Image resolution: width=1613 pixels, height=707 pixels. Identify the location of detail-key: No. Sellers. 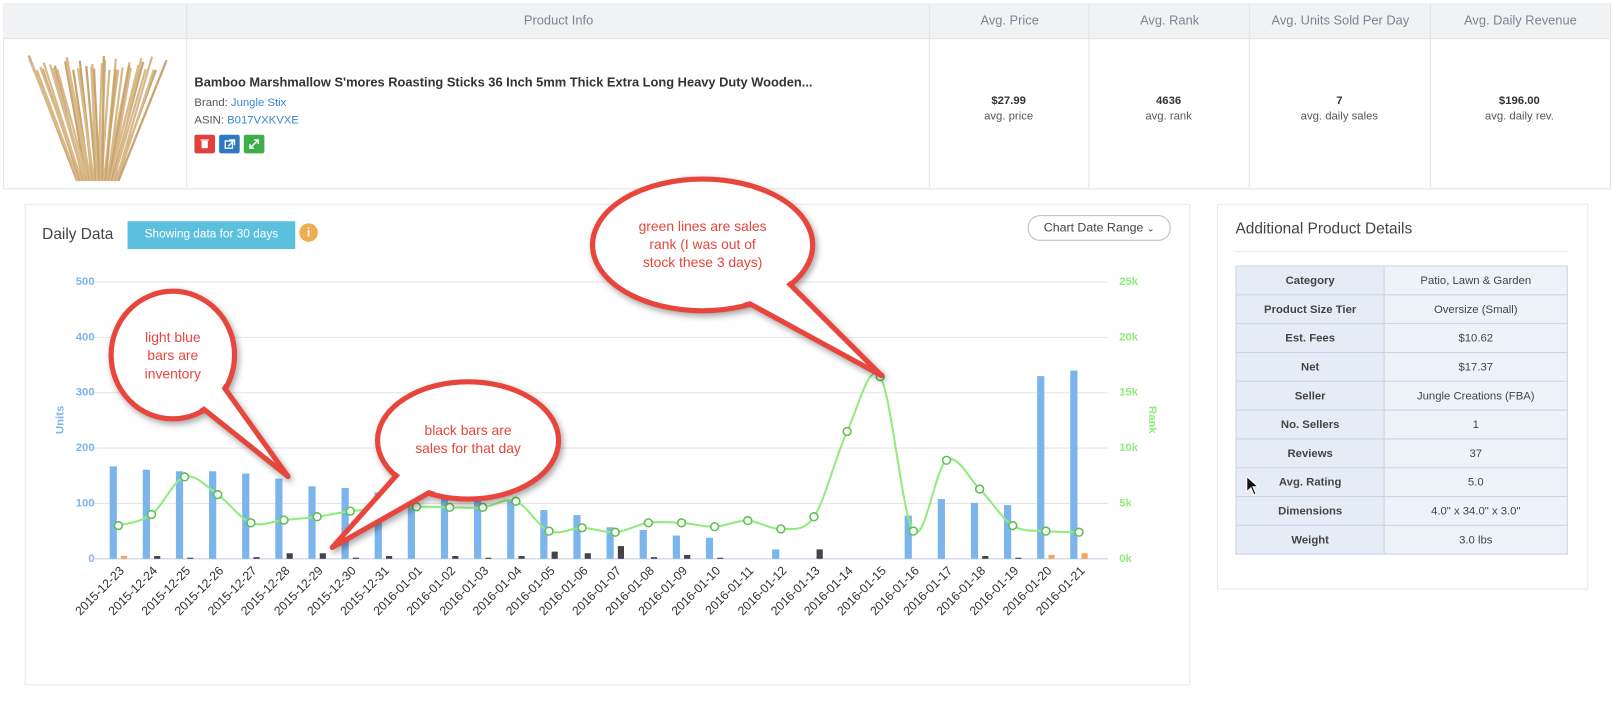
(1310, 424).